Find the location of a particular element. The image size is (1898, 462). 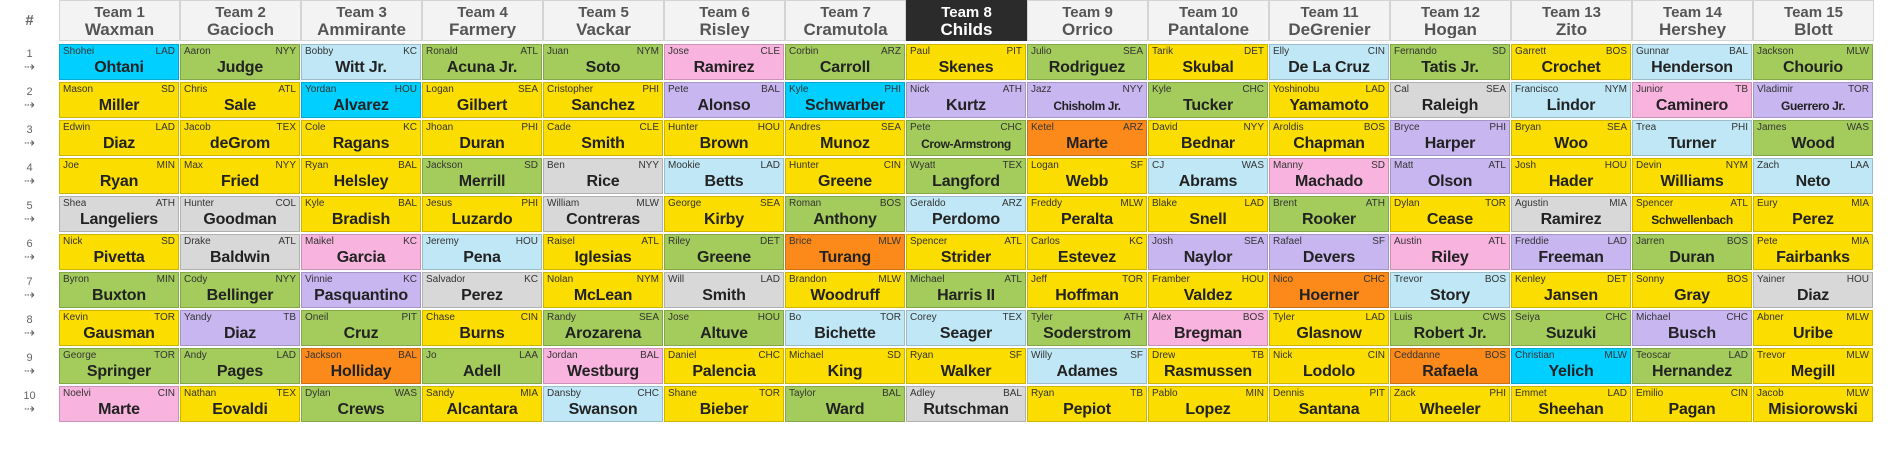

pick-cell: George TOR Springer is located at coordinates (119, 366).